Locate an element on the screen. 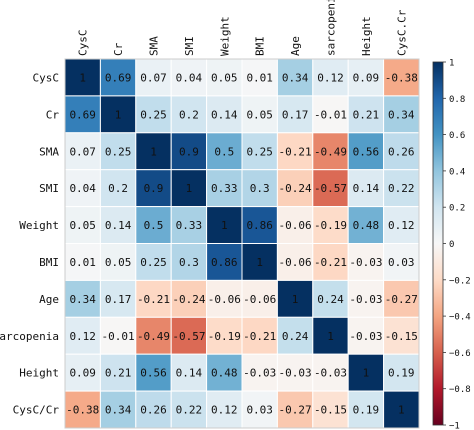  cell-value-label: 0.69 is located at coordinates (82, 114).